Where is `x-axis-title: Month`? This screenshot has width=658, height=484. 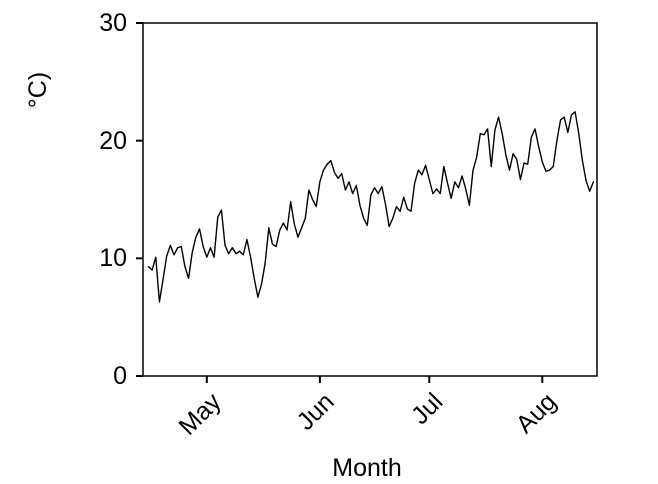
x-axis-title: Month is located at coordinates (367, 468).